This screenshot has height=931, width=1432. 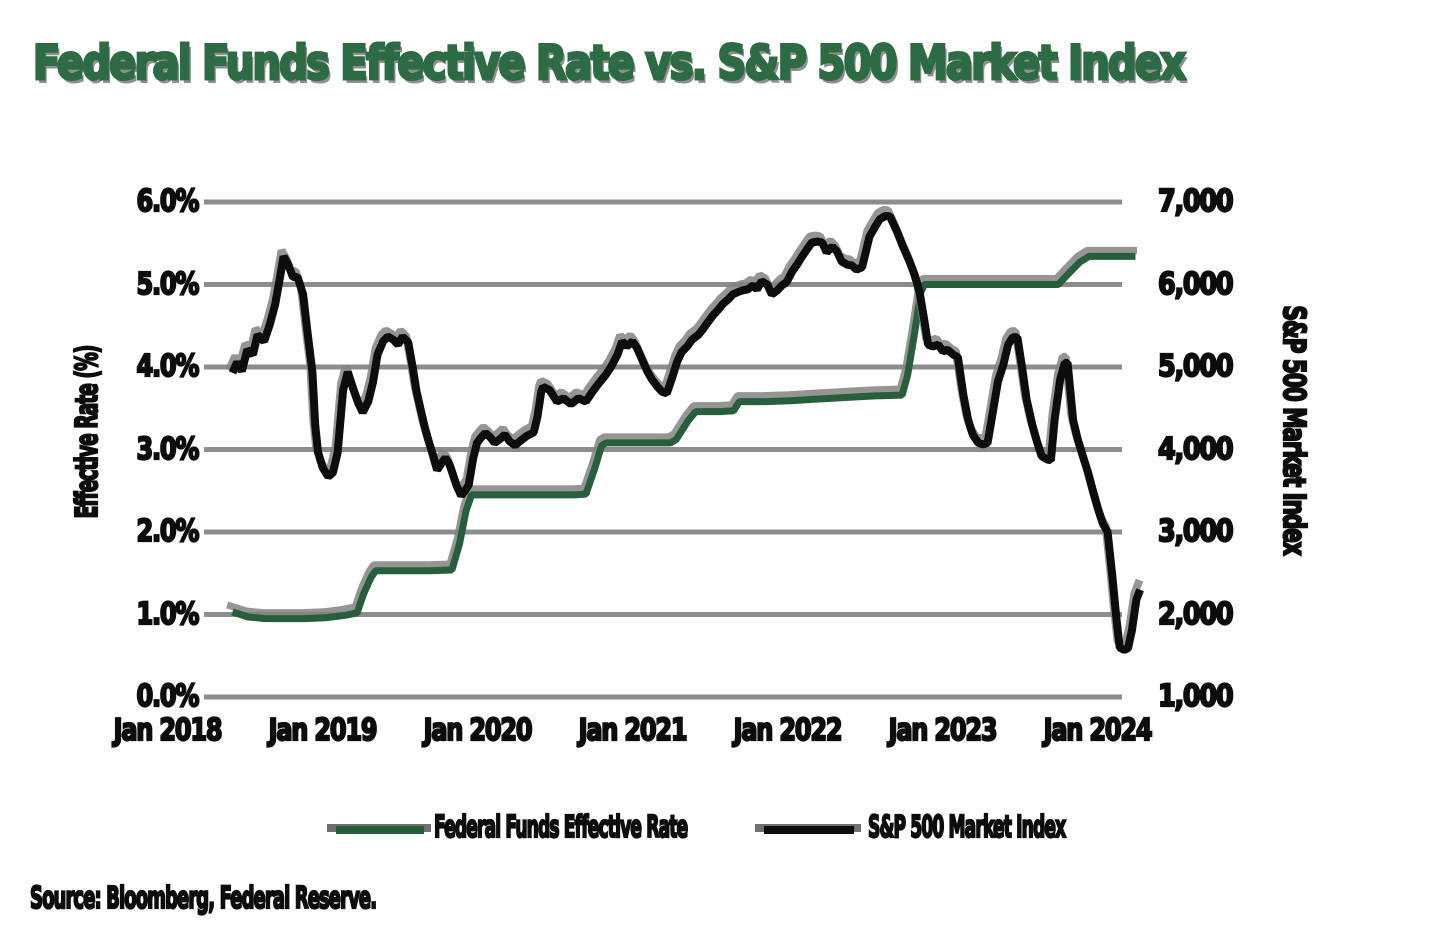 What do you see at coordinates (167, 531) in the screenshot?
I see `y-left-tick-label: 2.0%` at bounding box center [167, 531].